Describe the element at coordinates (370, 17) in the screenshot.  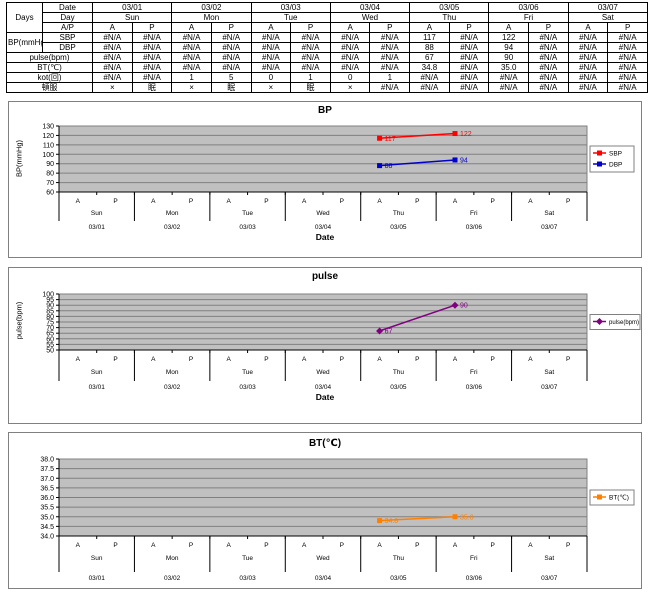
I see `day-cell: Wed` at that location.